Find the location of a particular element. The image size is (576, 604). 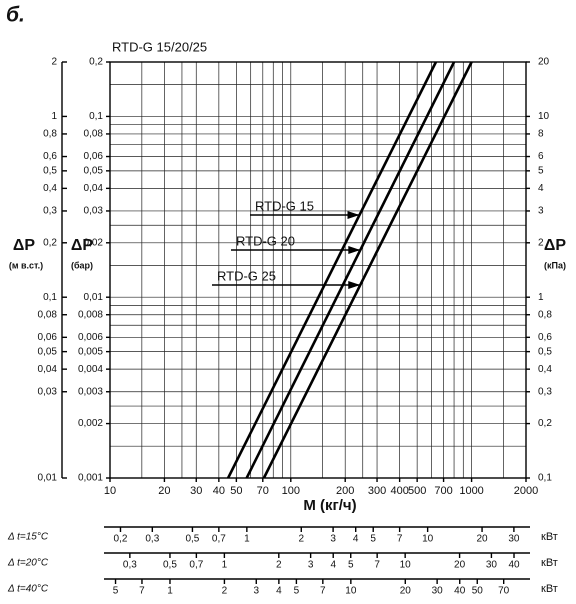

x-tick-label: 700 is located at coordinates (443, 491).